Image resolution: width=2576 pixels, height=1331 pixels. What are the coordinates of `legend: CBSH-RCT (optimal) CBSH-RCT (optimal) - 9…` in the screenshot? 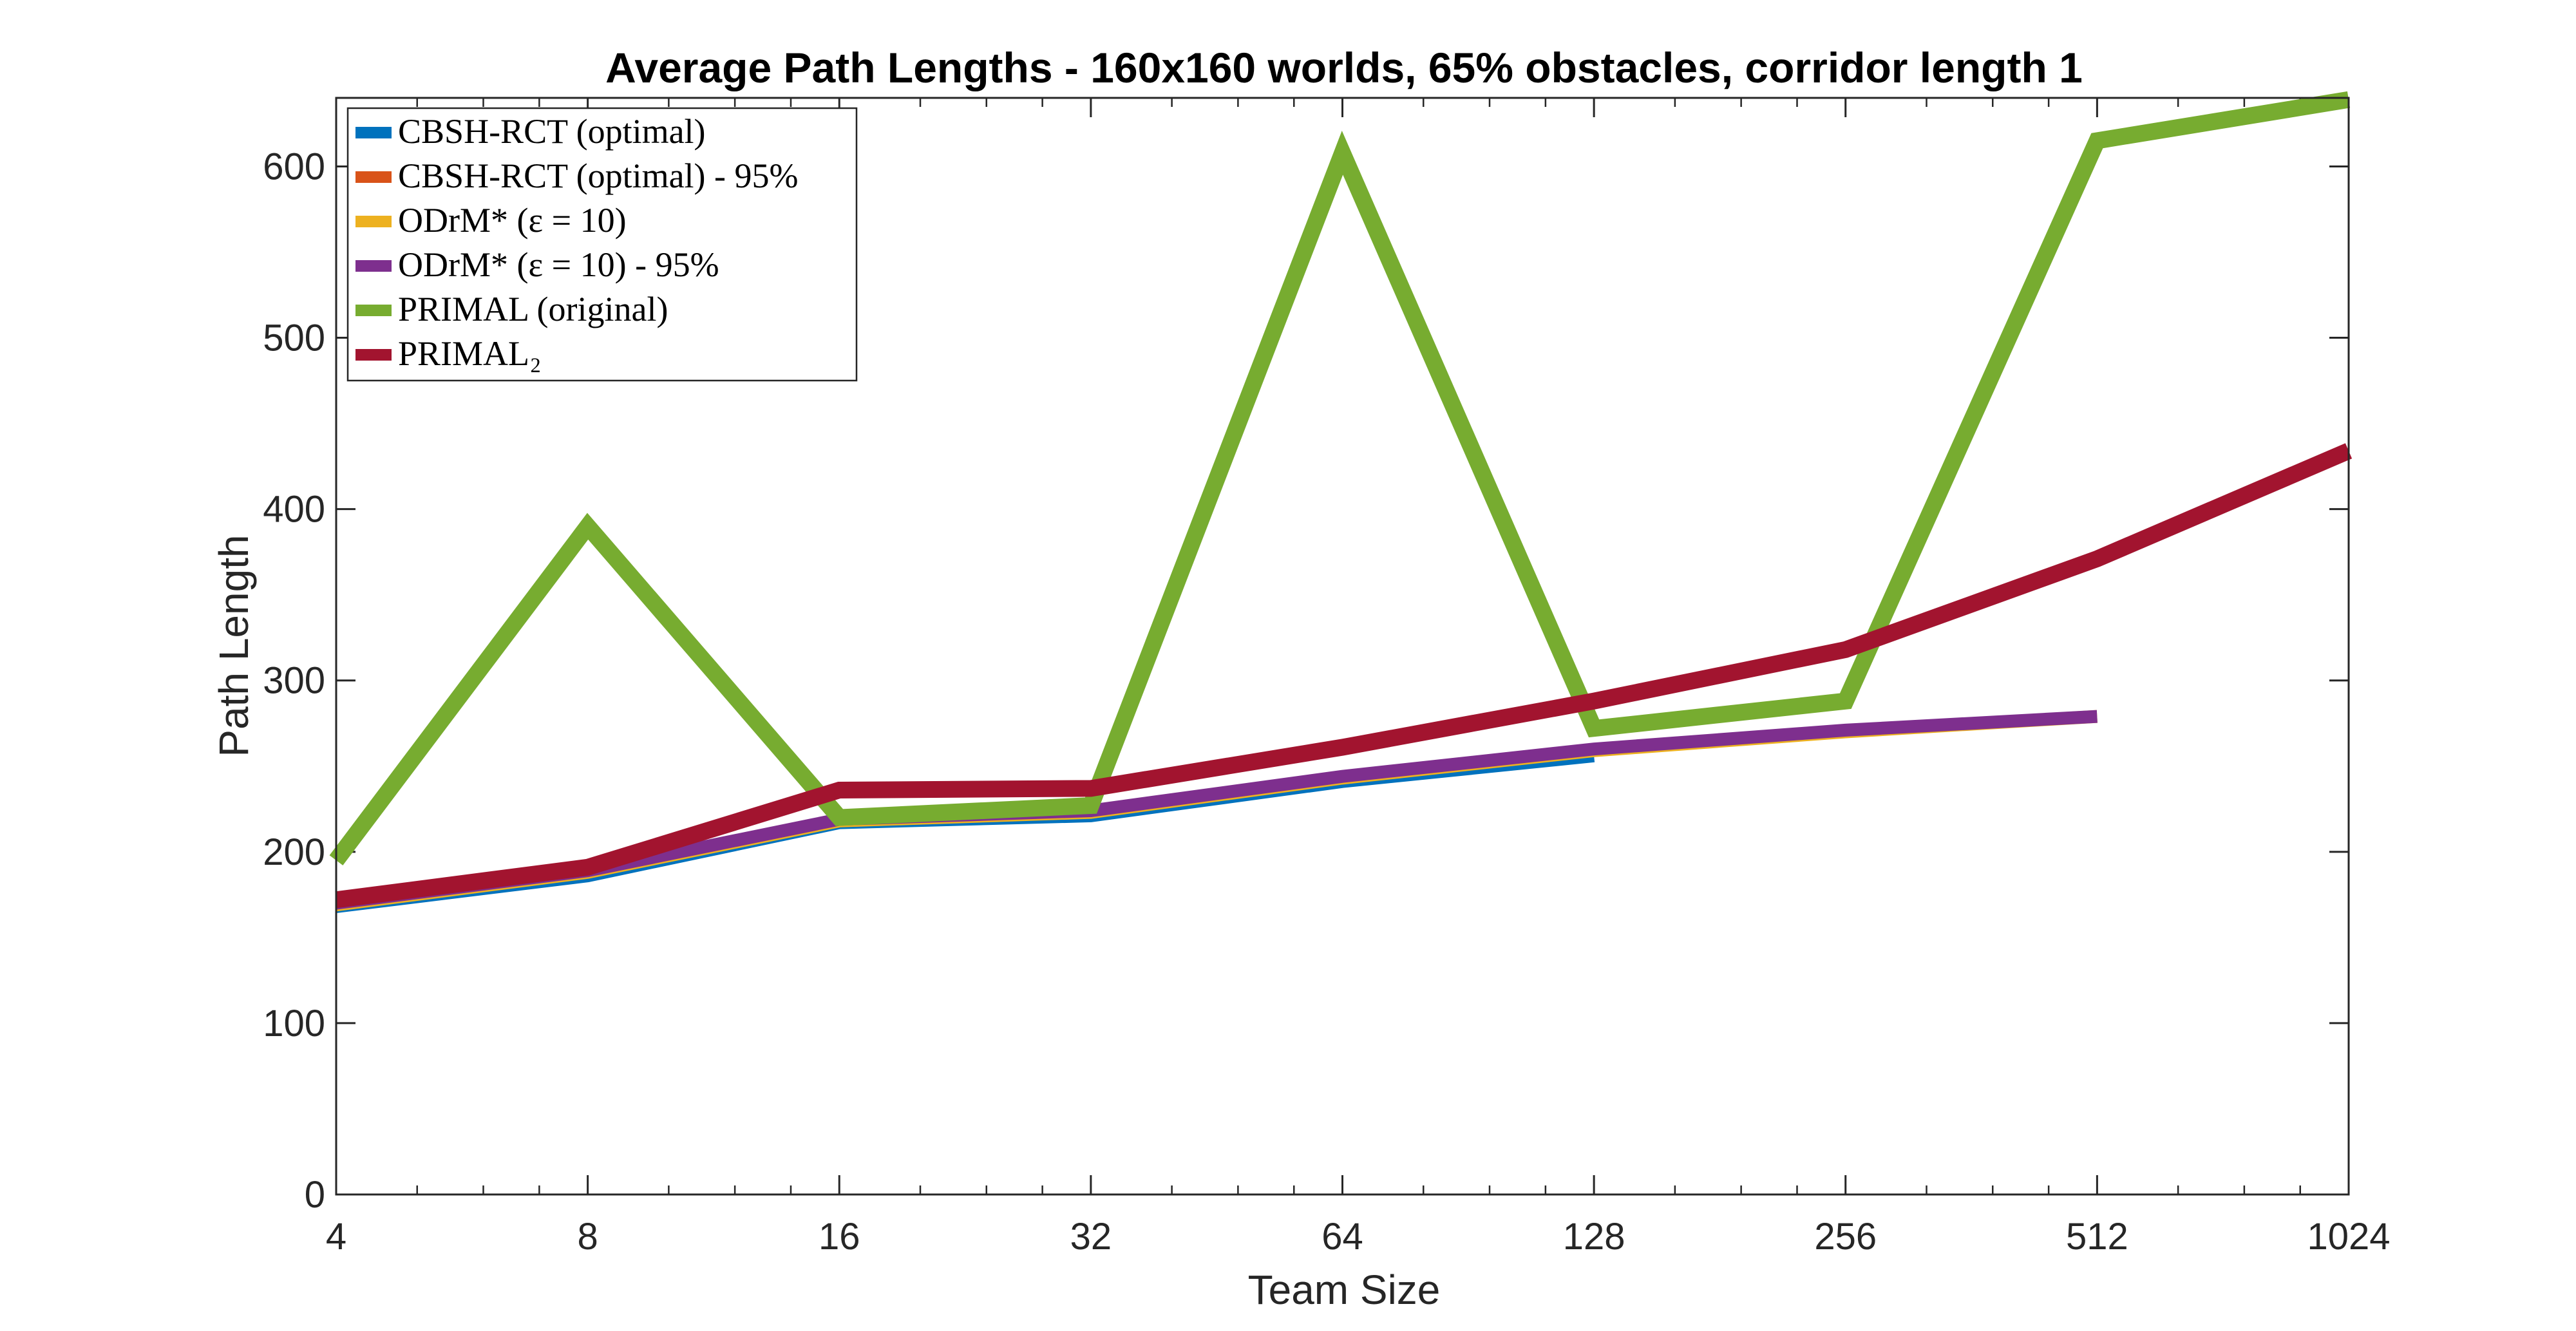 It's located at (602, 244).